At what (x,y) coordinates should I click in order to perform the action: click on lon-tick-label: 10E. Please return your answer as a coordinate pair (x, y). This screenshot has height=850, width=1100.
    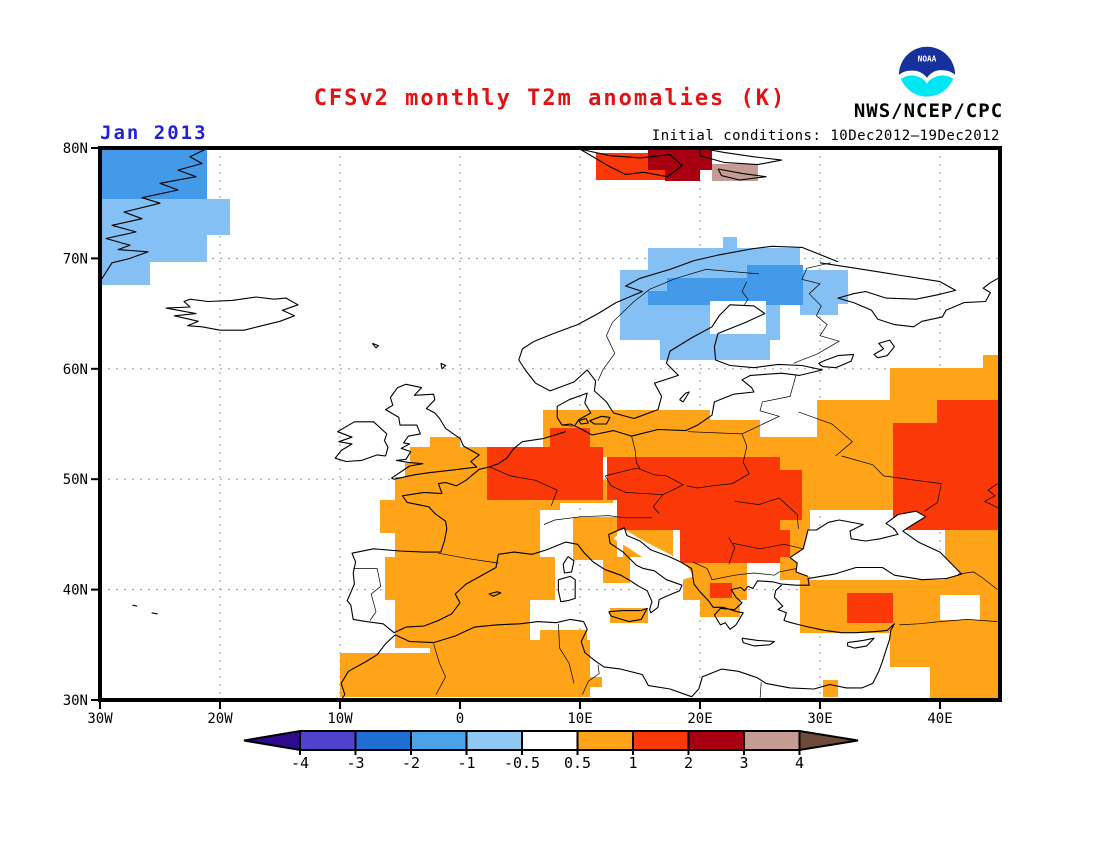
    Looking at the image, I should click on (579, 719).